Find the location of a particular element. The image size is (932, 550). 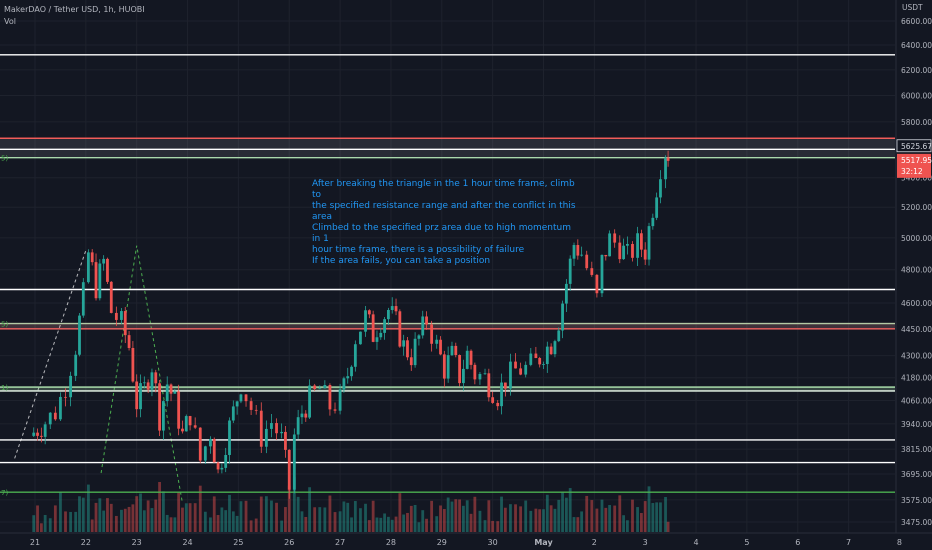

price-tick-label: 3940.00 is located at coordinates (916, 424).